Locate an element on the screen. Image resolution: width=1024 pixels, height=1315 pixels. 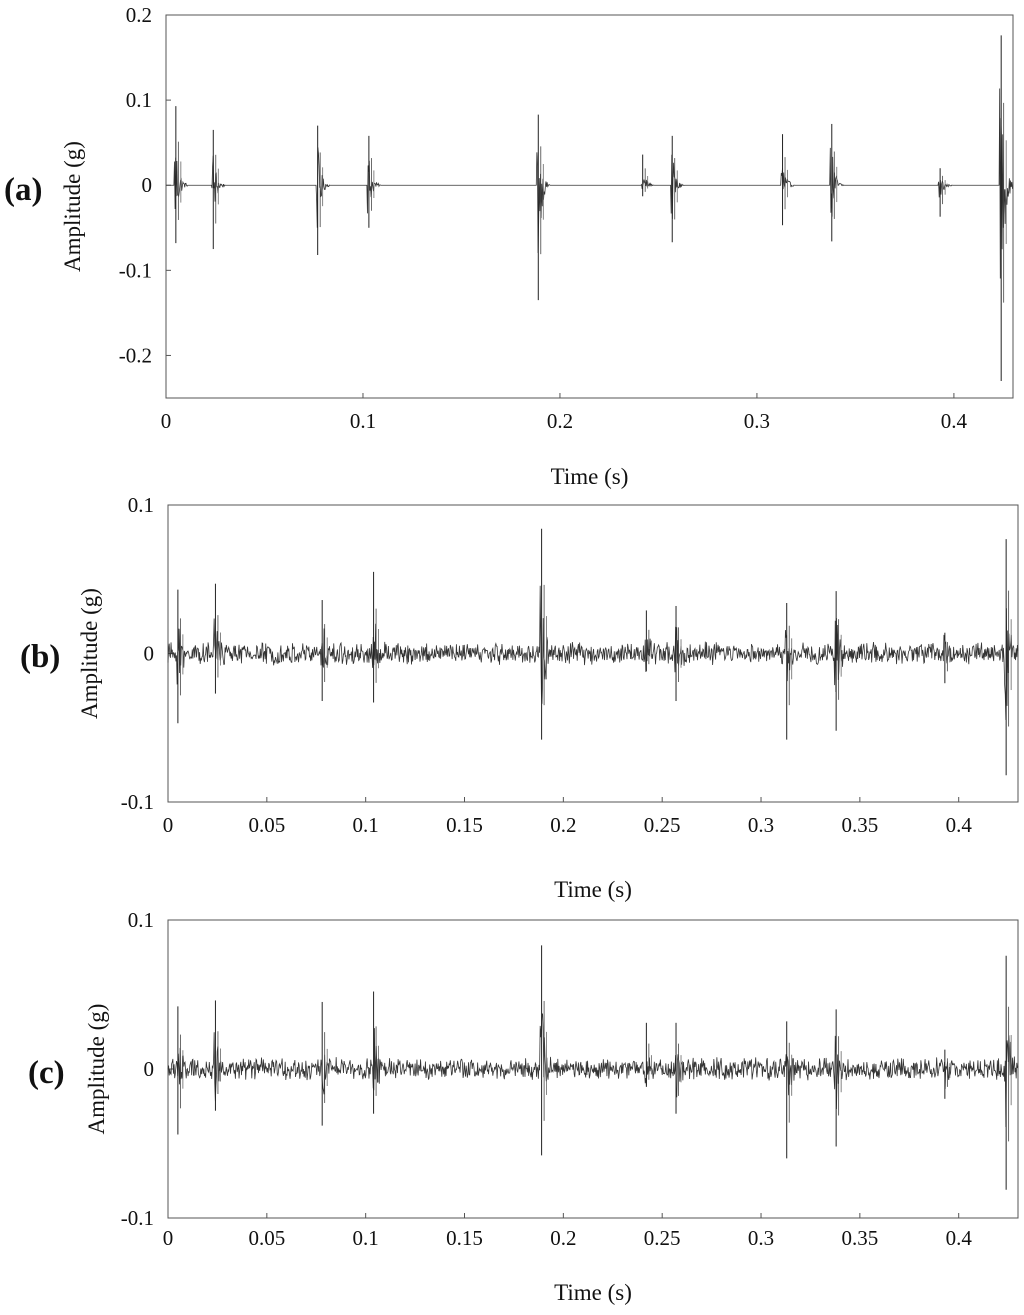
y-tick-label: -0.2 is located at coordinates (135, 355).